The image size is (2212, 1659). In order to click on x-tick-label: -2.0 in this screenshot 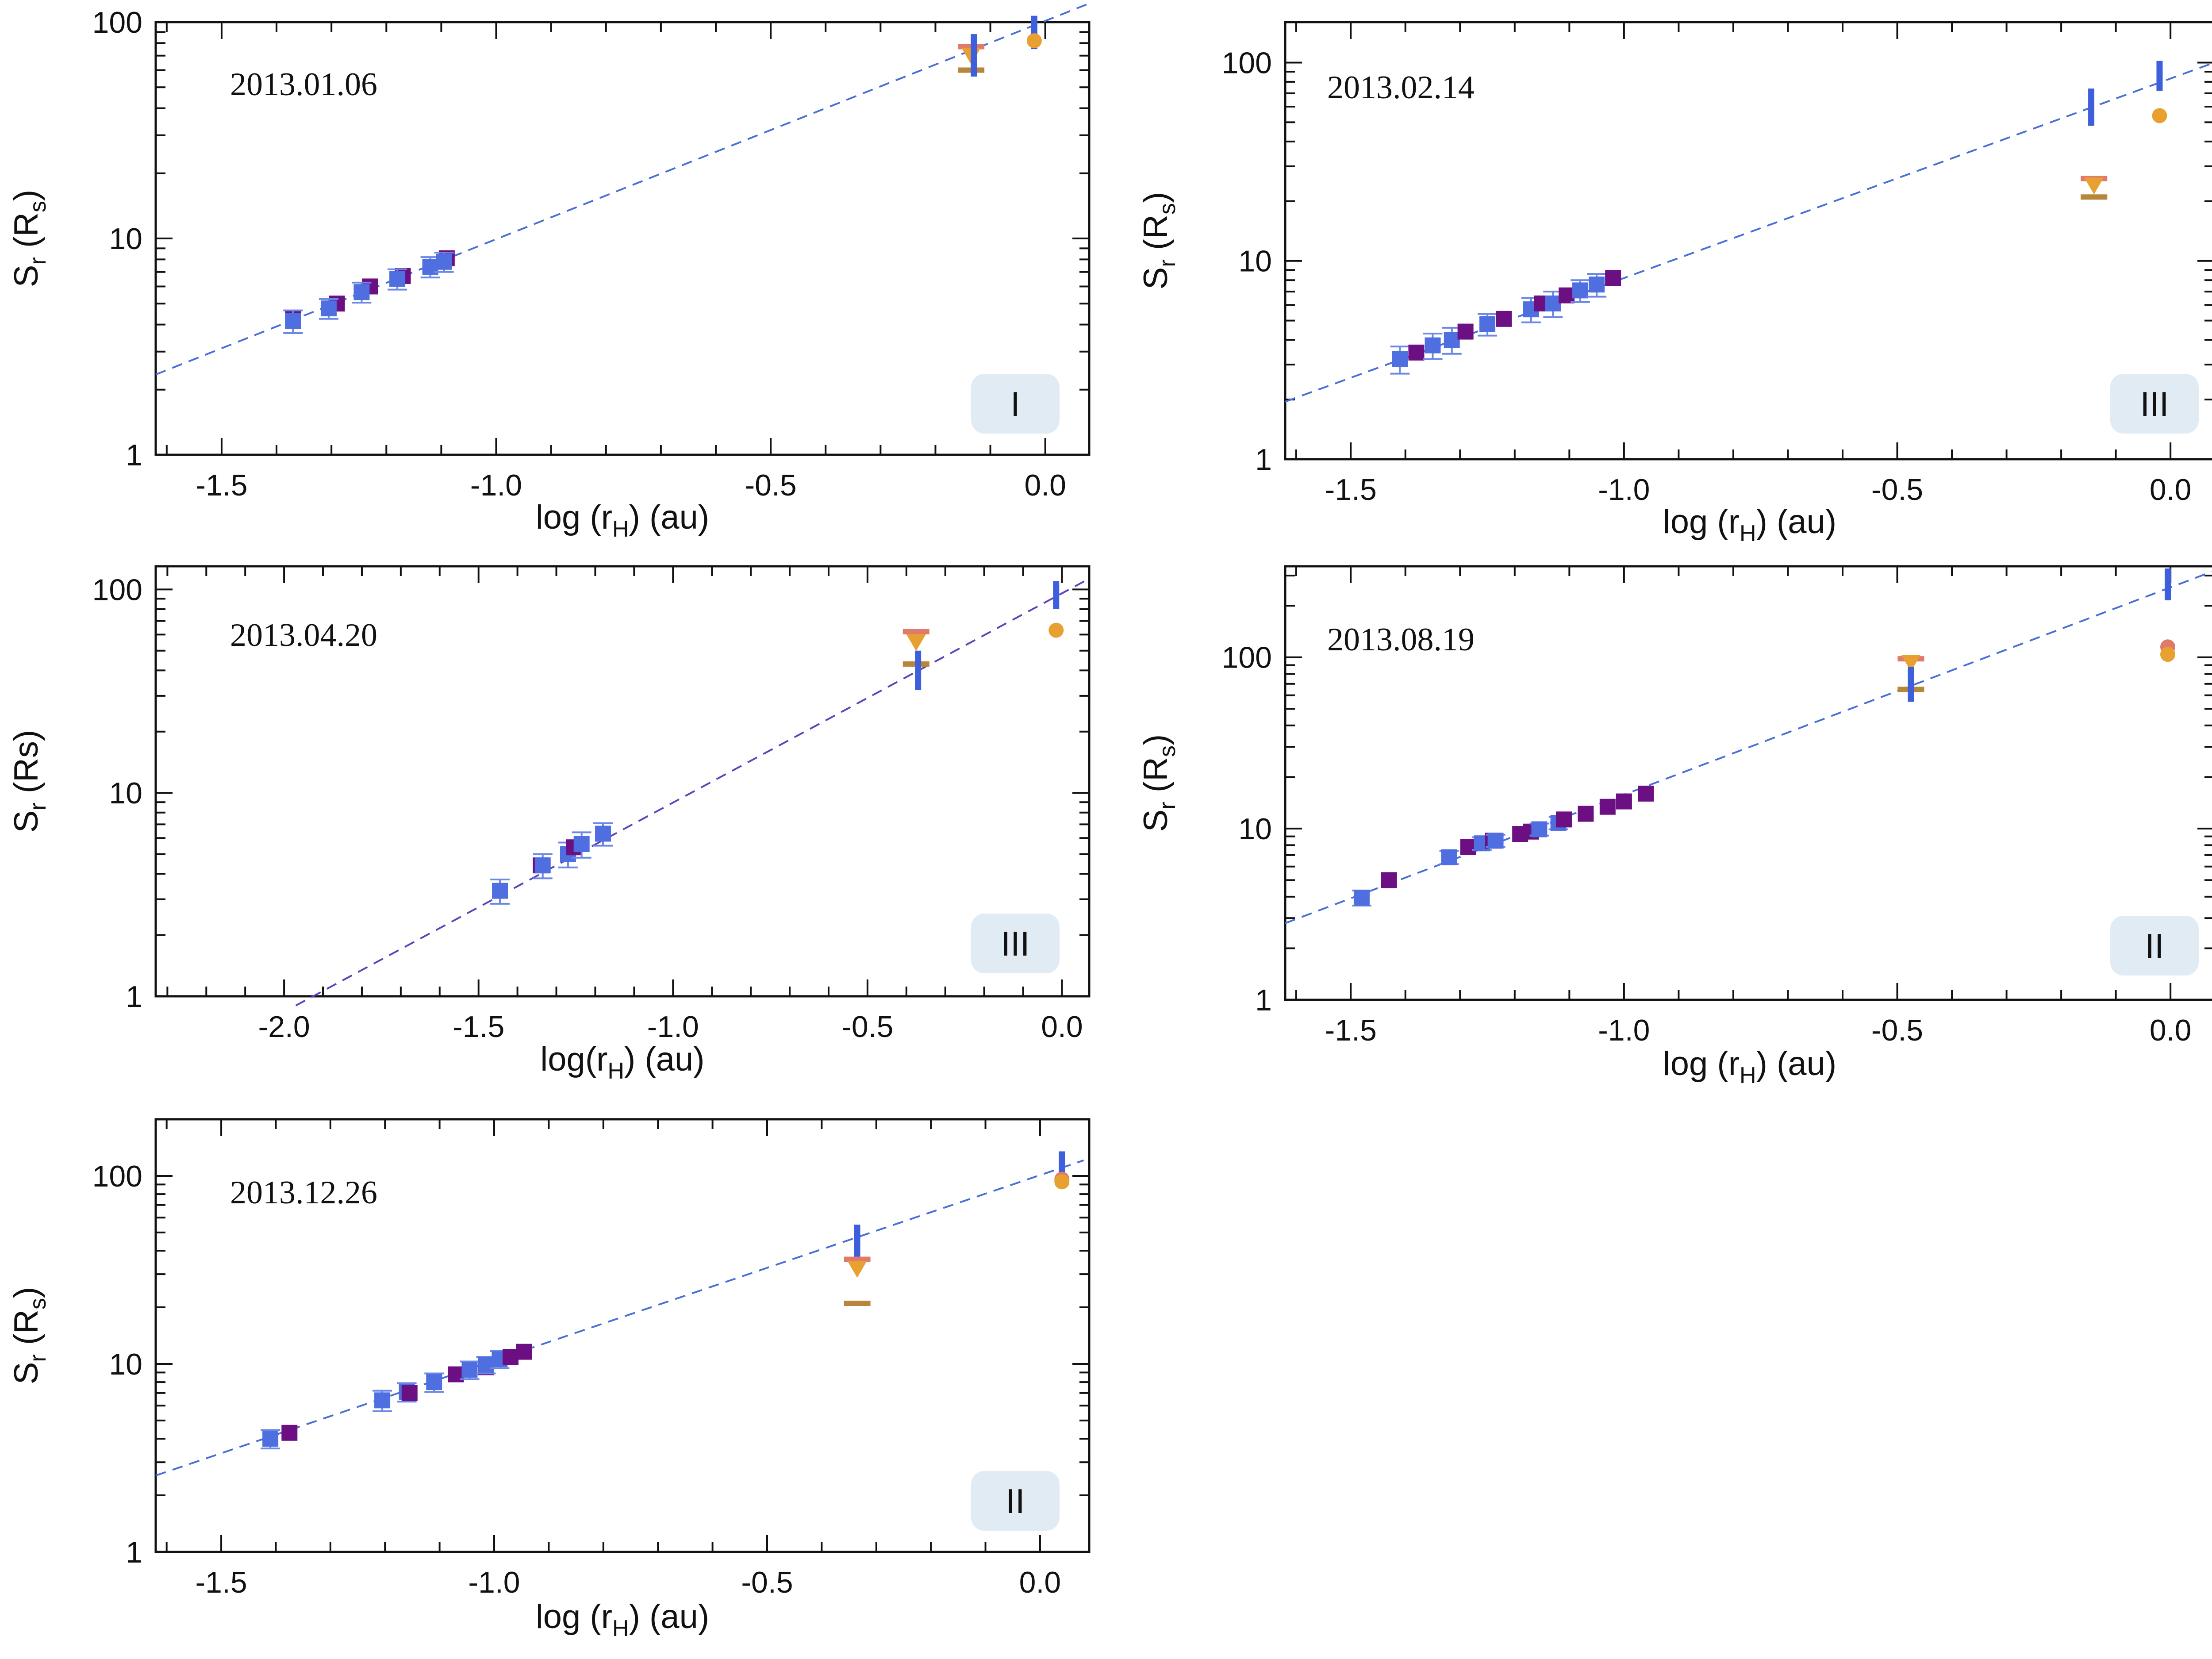, I will do `click(284, 1027)`.